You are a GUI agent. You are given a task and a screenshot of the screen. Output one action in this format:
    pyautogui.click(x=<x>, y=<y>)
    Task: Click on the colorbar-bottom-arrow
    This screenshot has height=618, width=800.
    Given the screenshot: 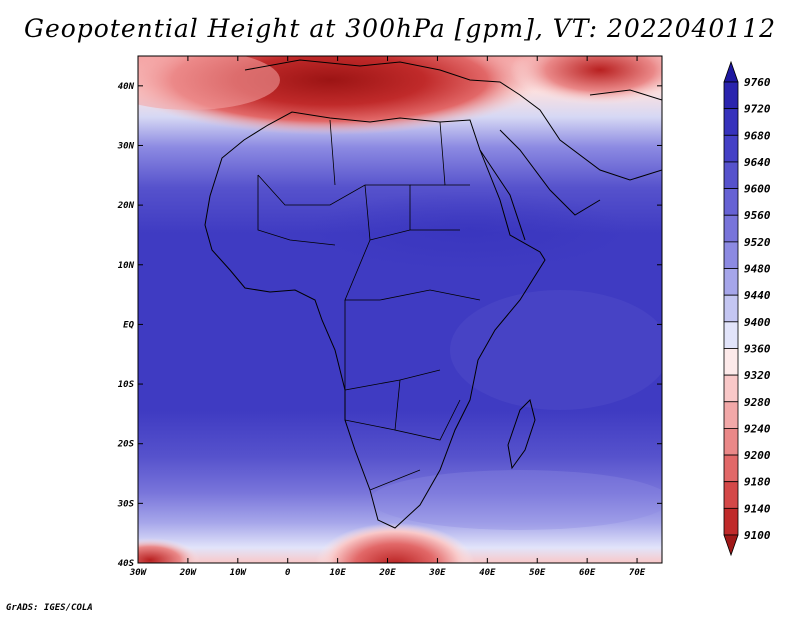 What is the action you would take?
    pyautogui.click(x=731, y=545)
    